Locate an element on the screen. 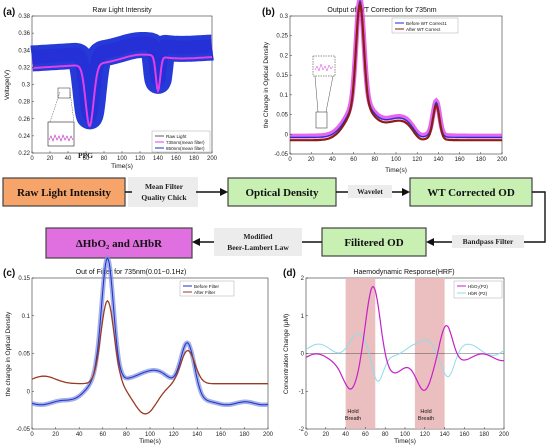 The width and height of the screenshot is (550, 445). y-tick-label: 0.15 is located at coordinates (282, 76).